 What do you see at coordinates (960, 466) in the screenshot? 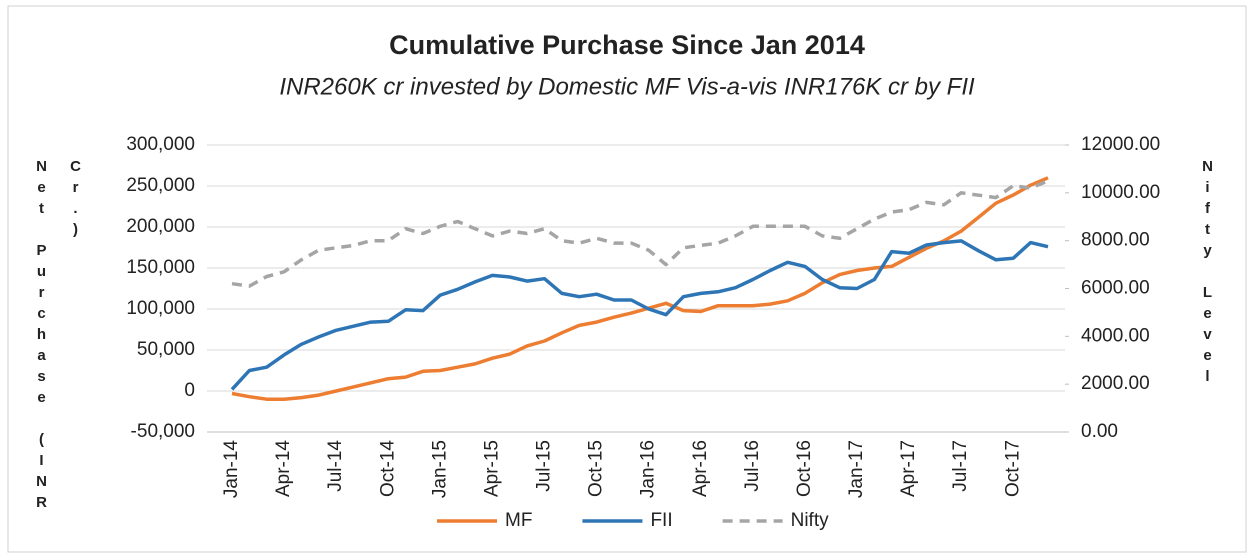
I see `x-tick-label: Jul-17` at bounding box center [960, 466].